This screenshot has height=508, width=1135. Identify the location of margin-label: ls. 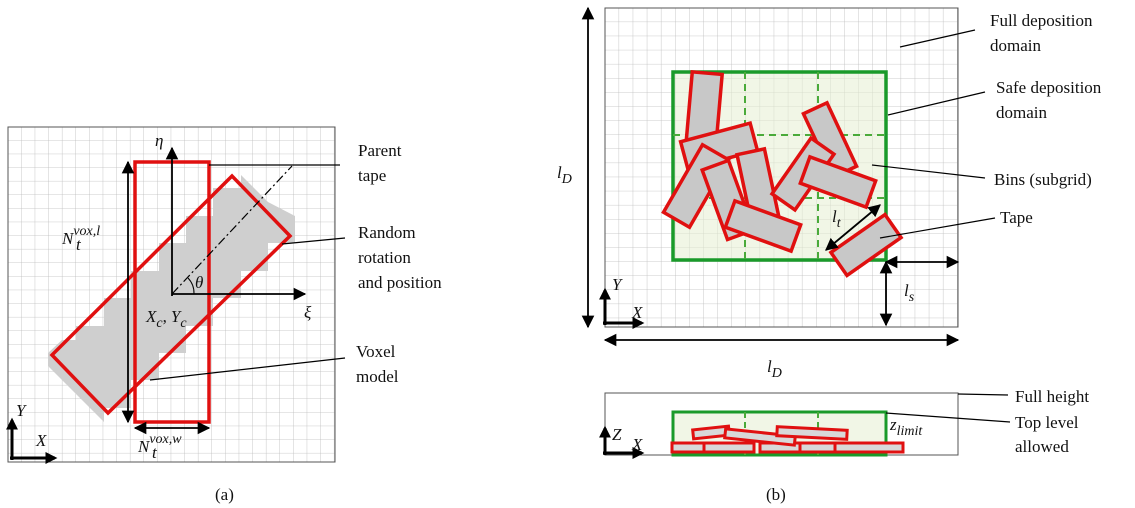
(909, 293).